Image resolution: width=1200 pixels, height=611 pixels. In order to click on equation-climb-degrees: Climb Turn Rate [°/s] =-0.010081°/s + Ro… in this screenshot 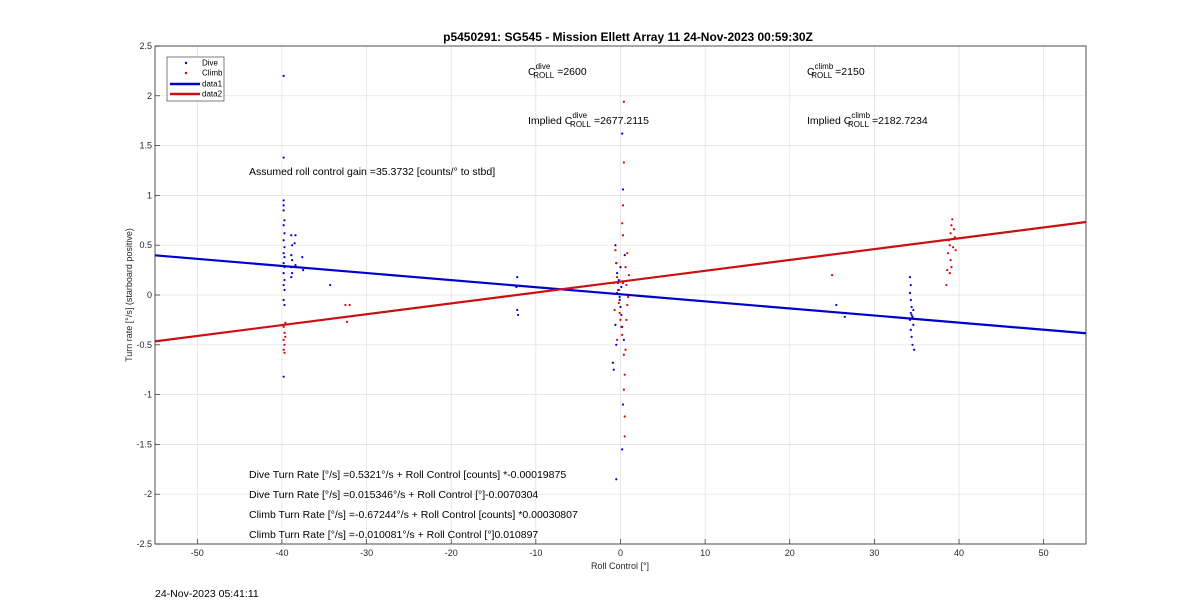, I will do `click(393, 535)`.